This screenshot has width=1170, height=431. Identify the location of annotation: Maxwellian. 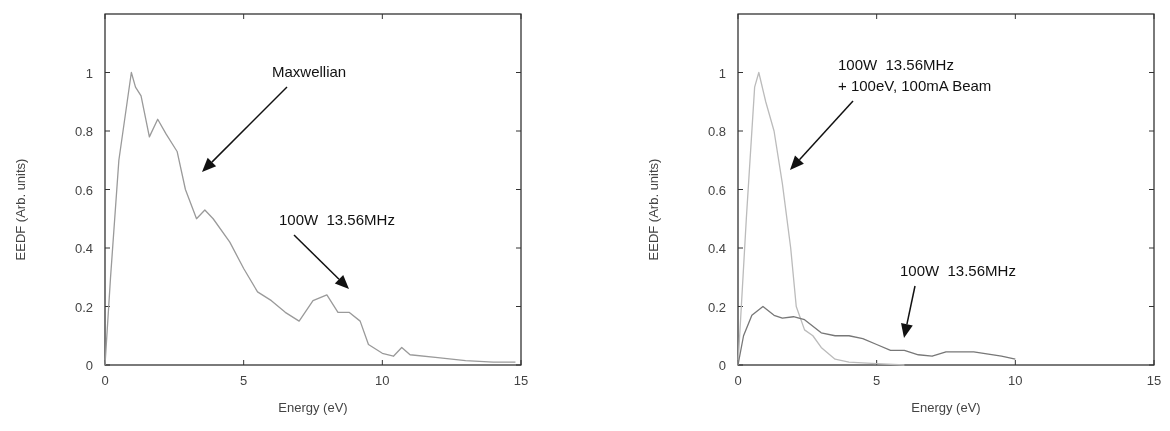
(309, 71).